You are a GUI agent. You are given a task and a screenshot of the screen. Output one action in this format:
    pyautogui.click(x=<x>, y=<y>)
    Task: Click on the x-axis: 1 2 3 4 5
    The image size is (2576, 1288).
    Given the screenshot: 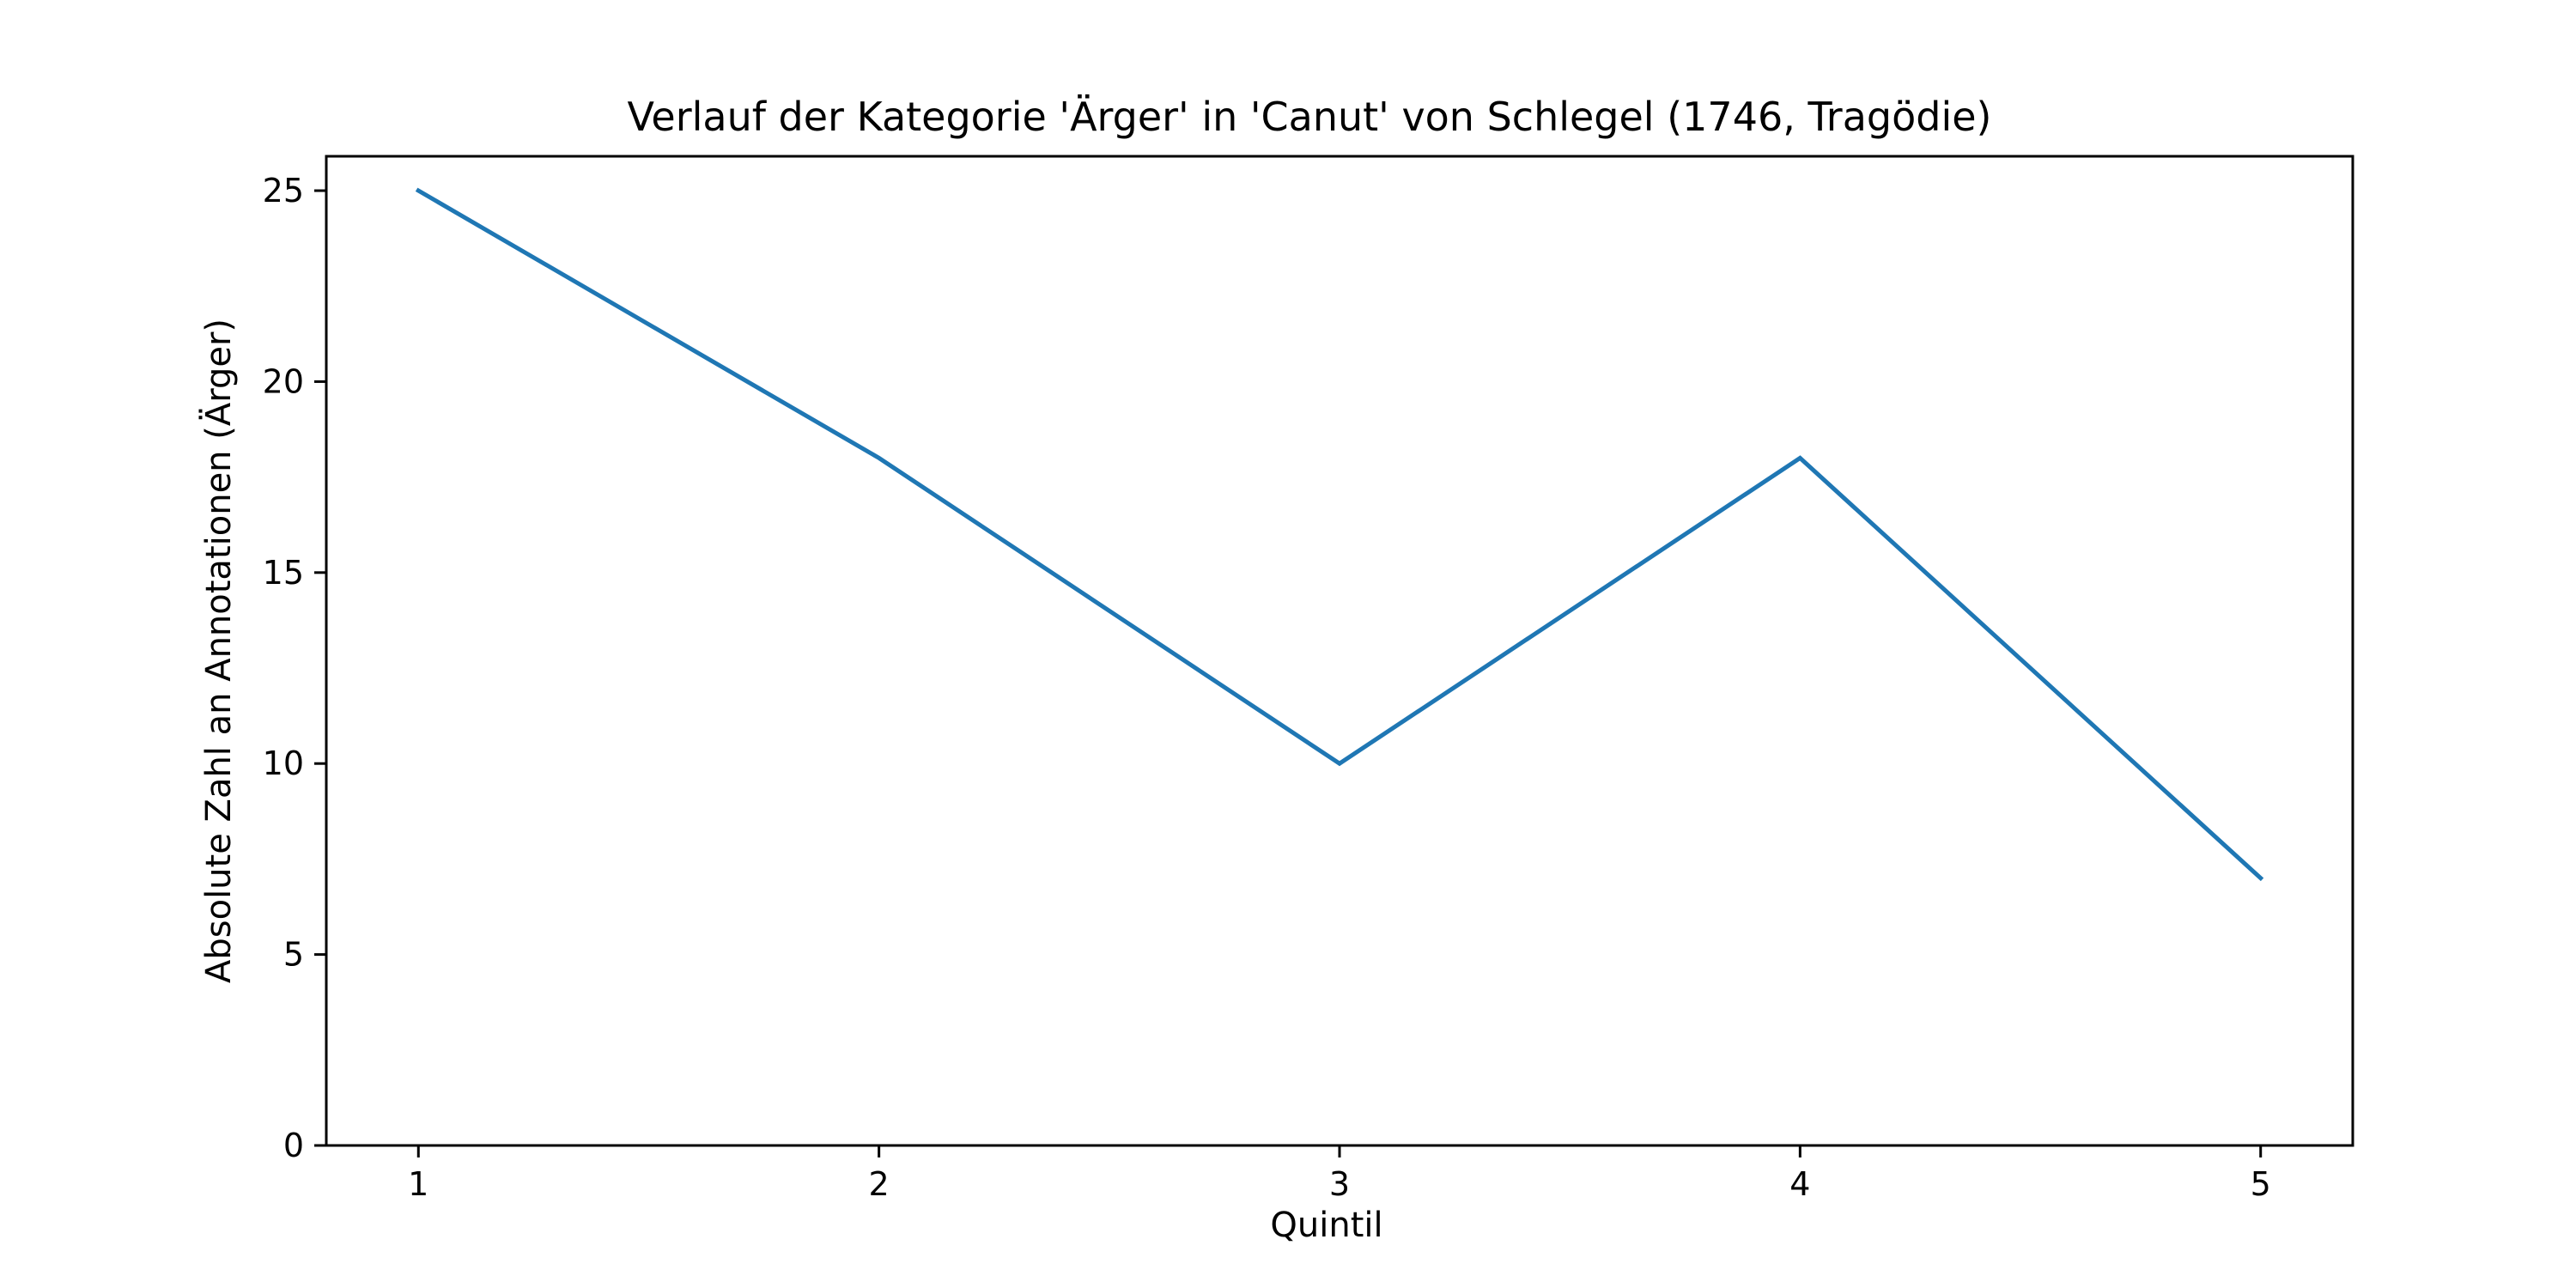 What is the action you would take?
    pyautogui.click(x=1339, y=1174)
    